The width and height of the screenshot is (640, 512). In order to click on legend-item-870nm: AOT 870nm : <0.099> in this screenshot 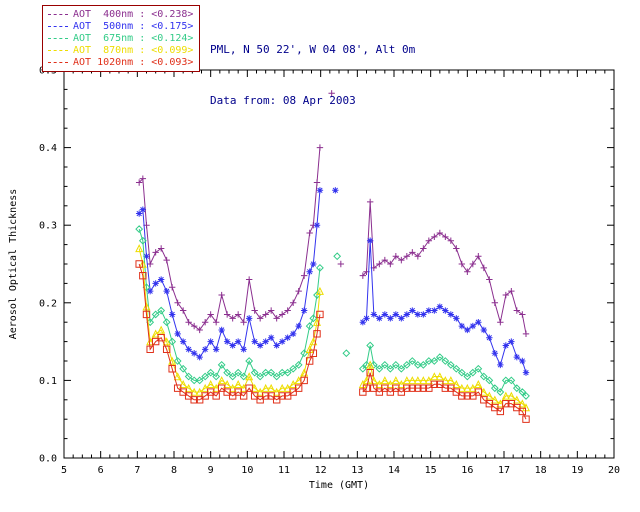, I will do `click(120, 50)`.